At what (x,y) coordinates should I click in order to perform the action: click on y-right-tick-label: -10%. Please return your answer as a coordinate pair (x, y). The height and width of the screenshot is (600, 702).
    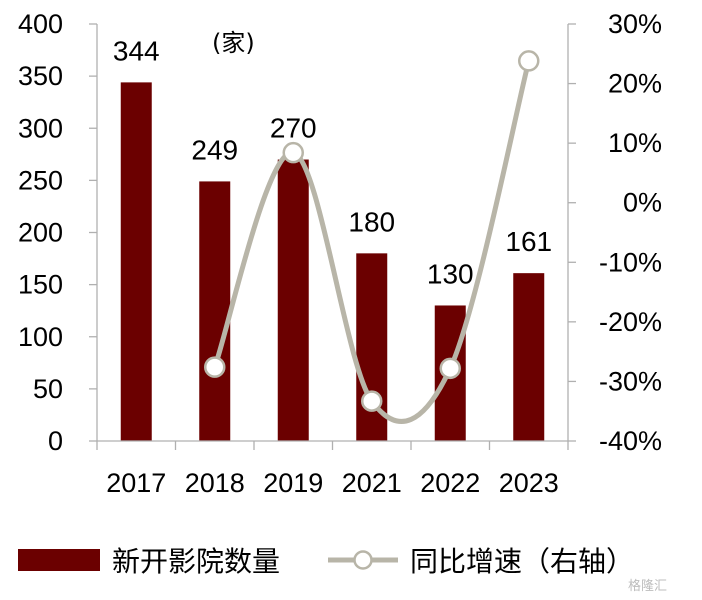
    Looking at the image, I should click on (630, 262).